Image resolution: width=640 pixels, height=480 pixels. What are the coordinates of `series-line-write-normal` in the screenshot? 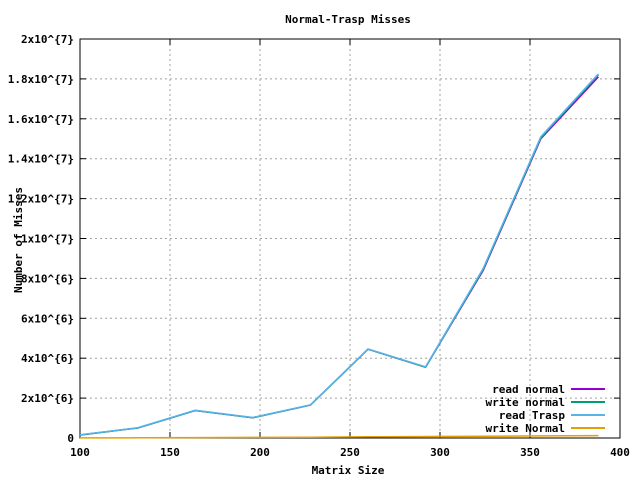 It's located at (339, 436).